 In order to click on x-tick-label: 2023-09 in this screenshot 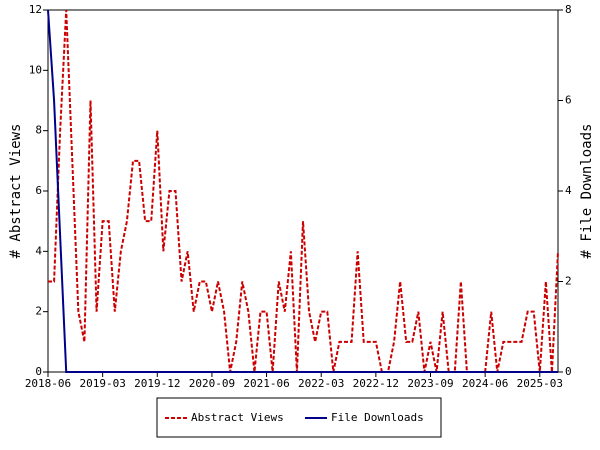, I will do `click(430, 383)`.